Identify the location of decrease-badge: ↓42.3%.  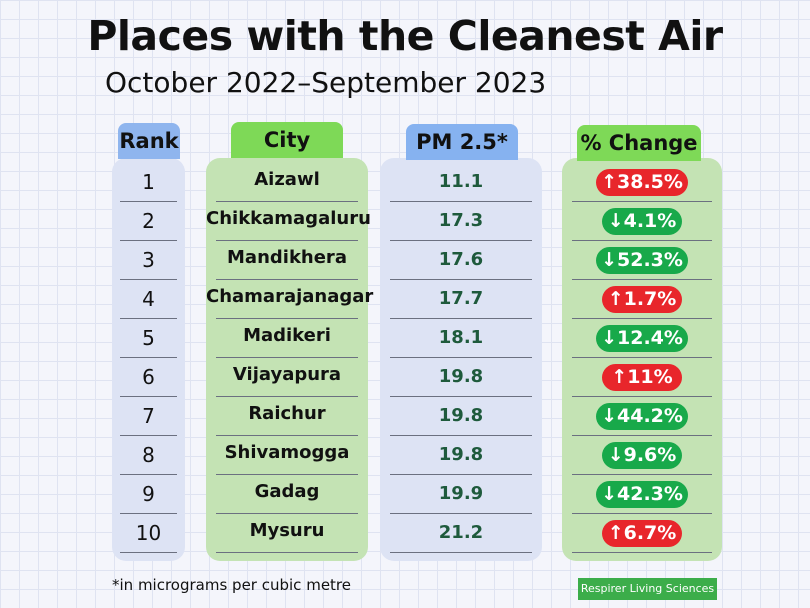
(642, 494).